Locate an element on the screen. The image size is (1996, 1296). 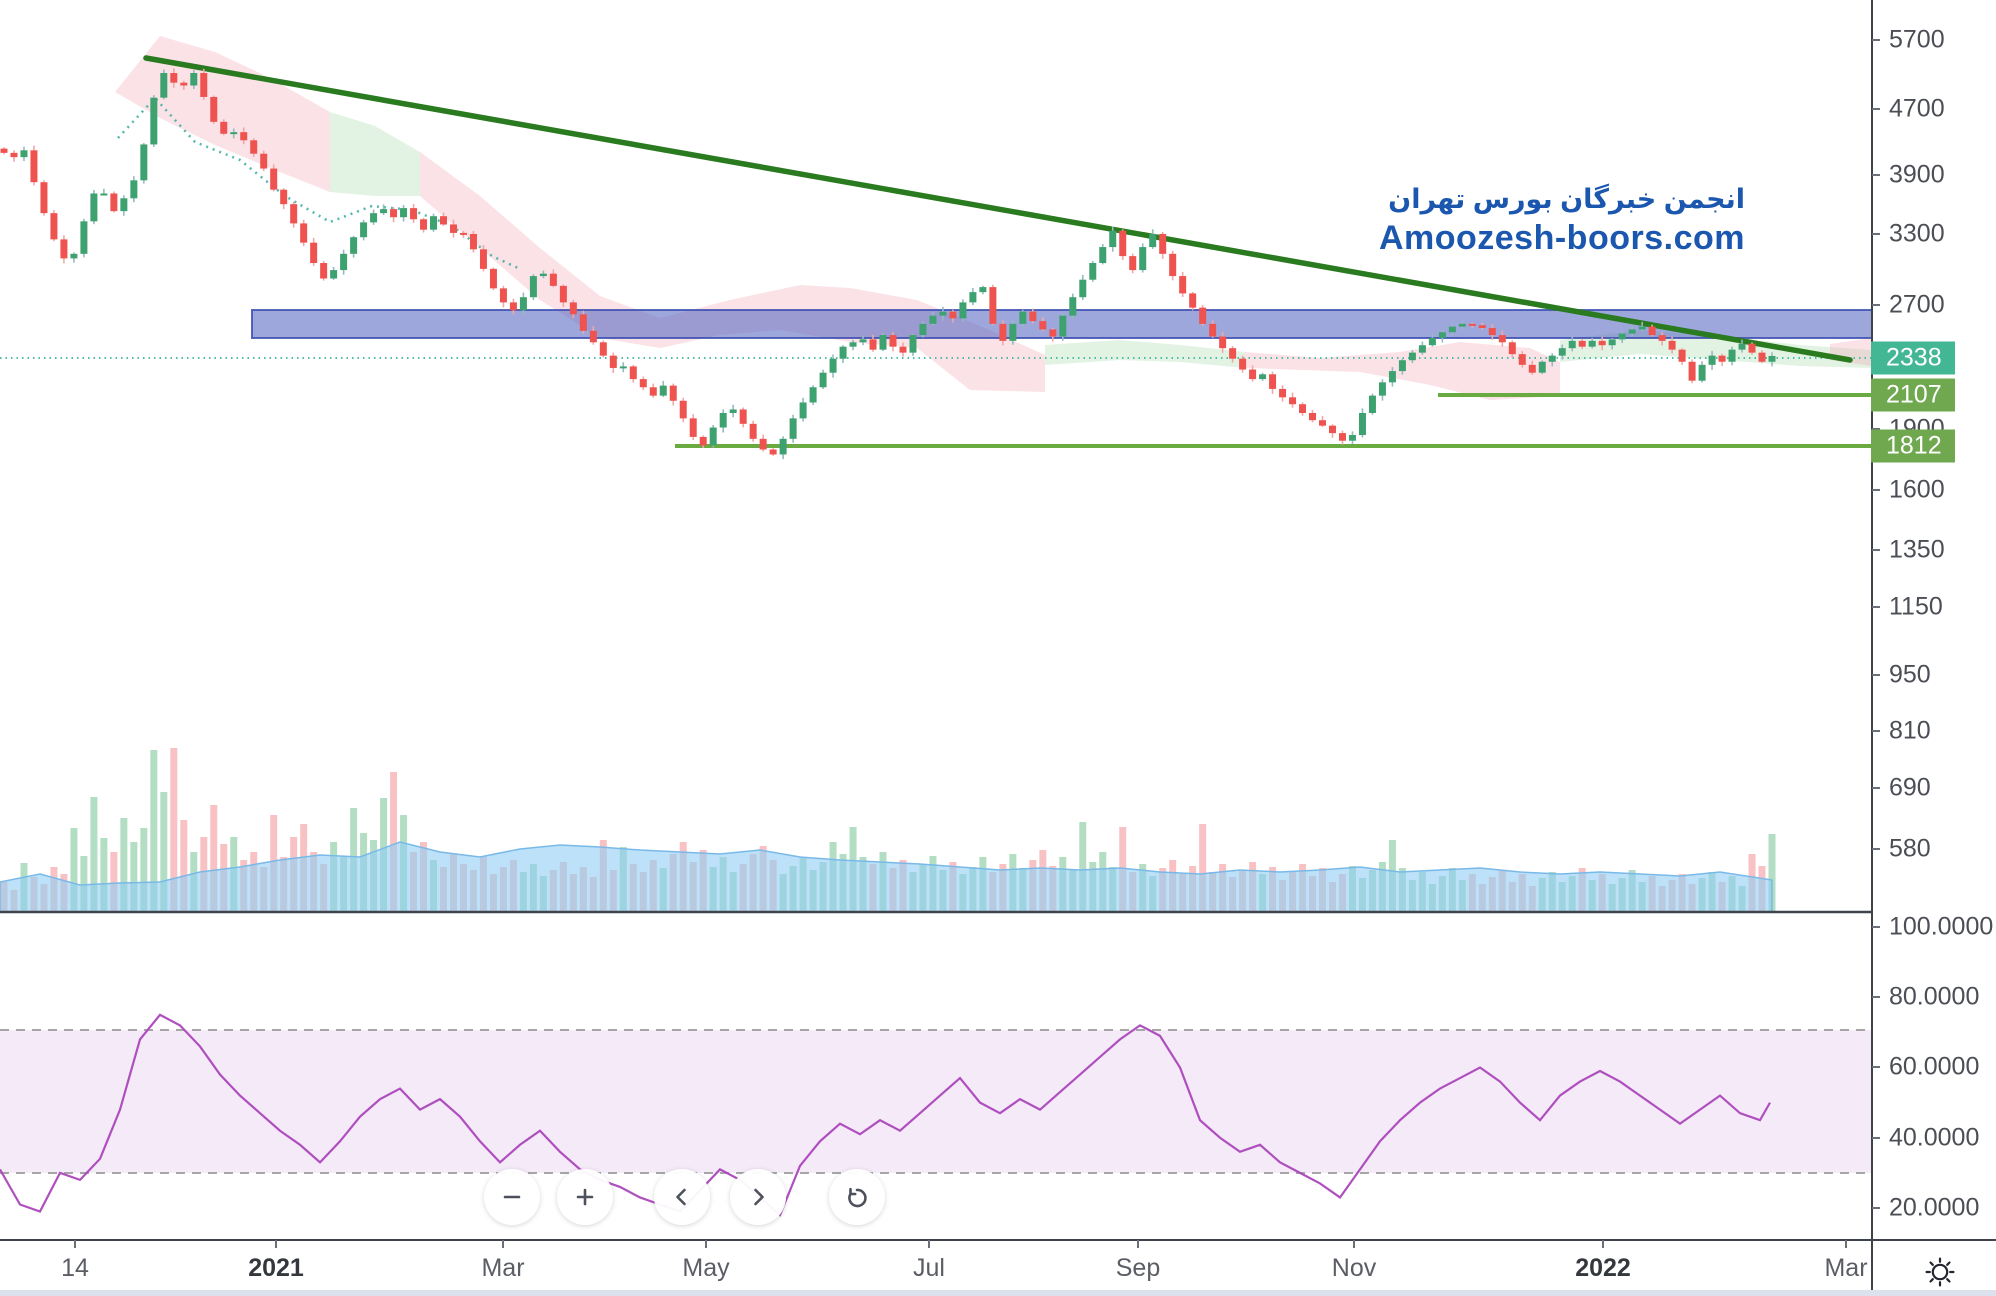
scroll-right-button is located at coordinates (758, 1197).